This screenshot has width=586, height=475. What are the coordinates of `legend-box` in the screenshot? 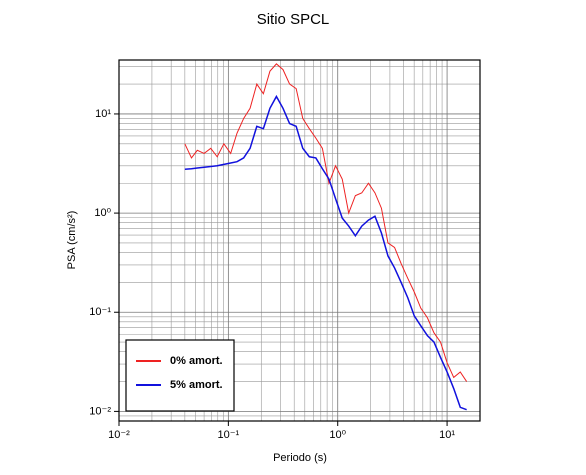 It's located at (180, 375).